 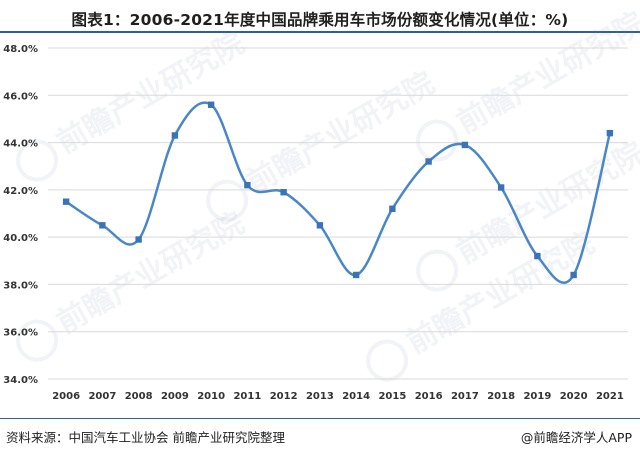 What do you see at coordinates (20, 49) in the screenshot?
I see `y-tick-label: 48.0%` at bounding box center [20, 49].